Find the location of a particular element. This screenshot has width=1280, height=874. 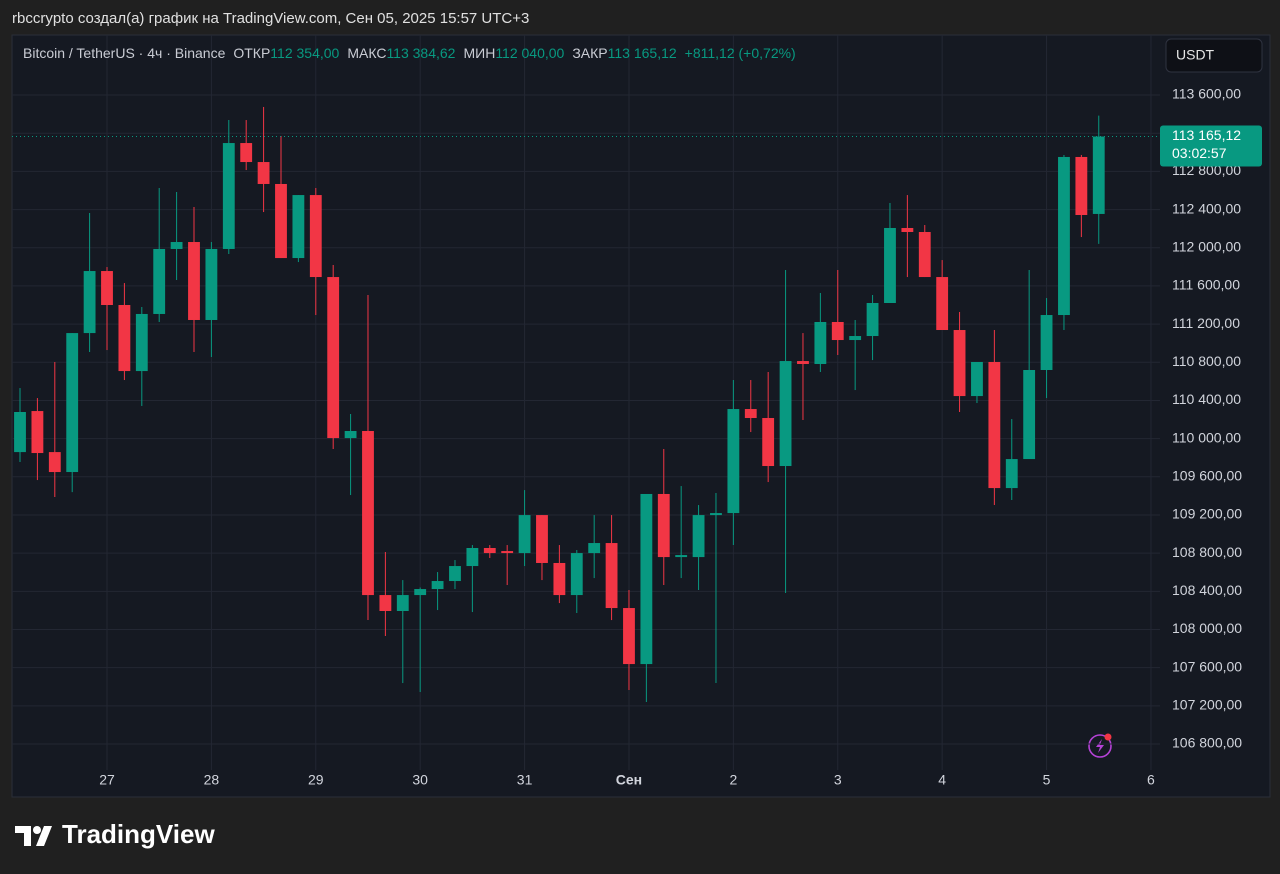

y-tick-label: 110 000,00 is located at coordinates (1206, 437).